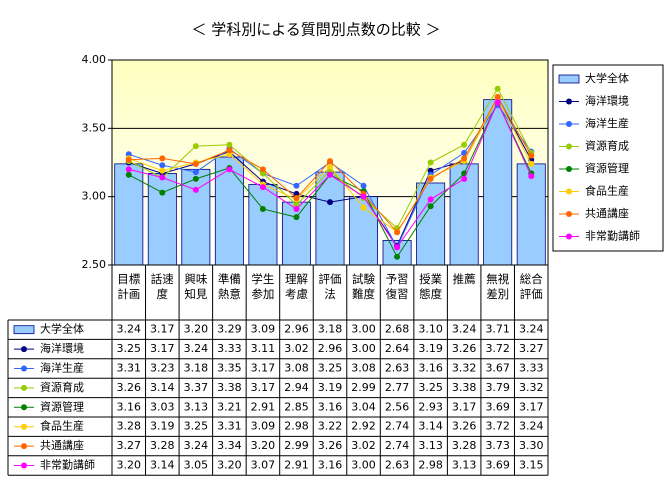 The height and width of the screenshot is (487, 672). What do you see at coordinates (464, 329) in the screenshot?
I see `table-cell: 3.24` at bounding box center [464, 329].